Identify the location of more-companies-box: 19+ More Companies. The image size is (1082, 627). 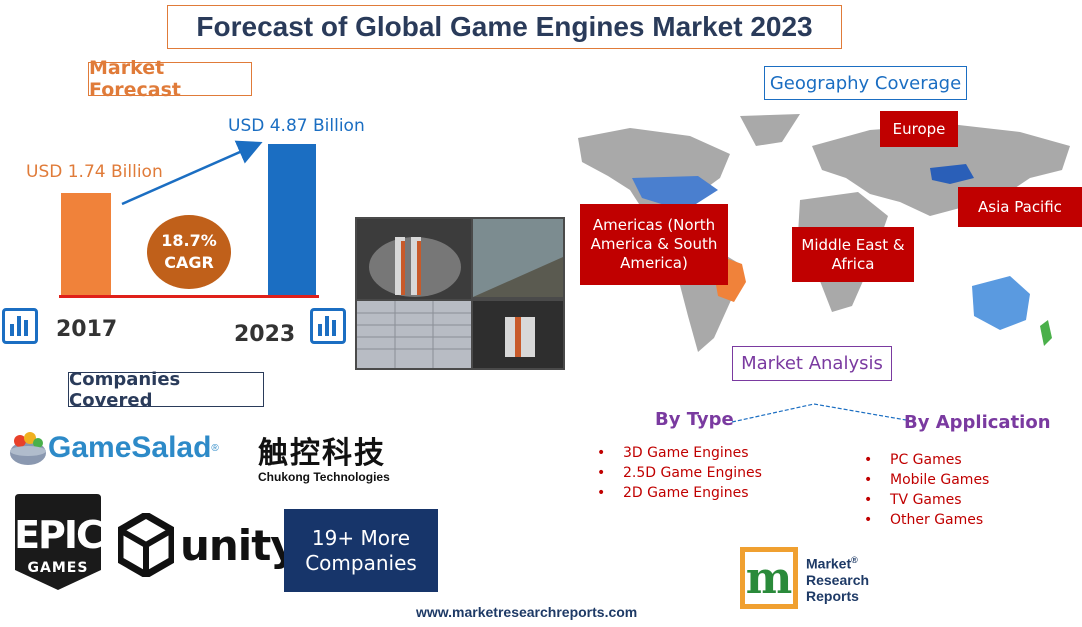
(361, 550).